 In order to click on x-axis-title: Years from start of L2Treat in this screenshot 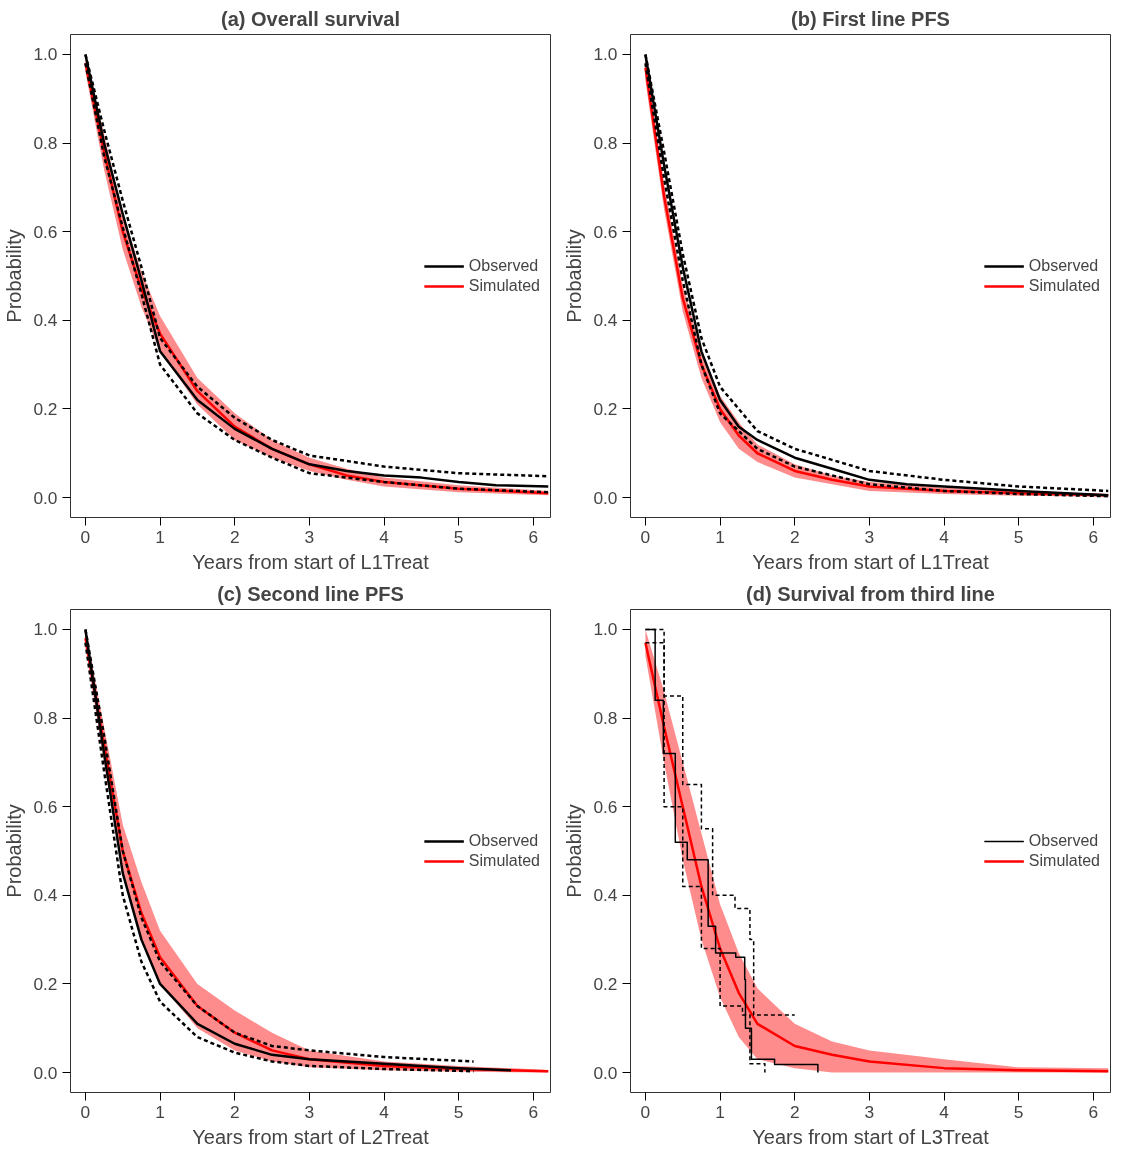, I will do `click(311, 1136)`.